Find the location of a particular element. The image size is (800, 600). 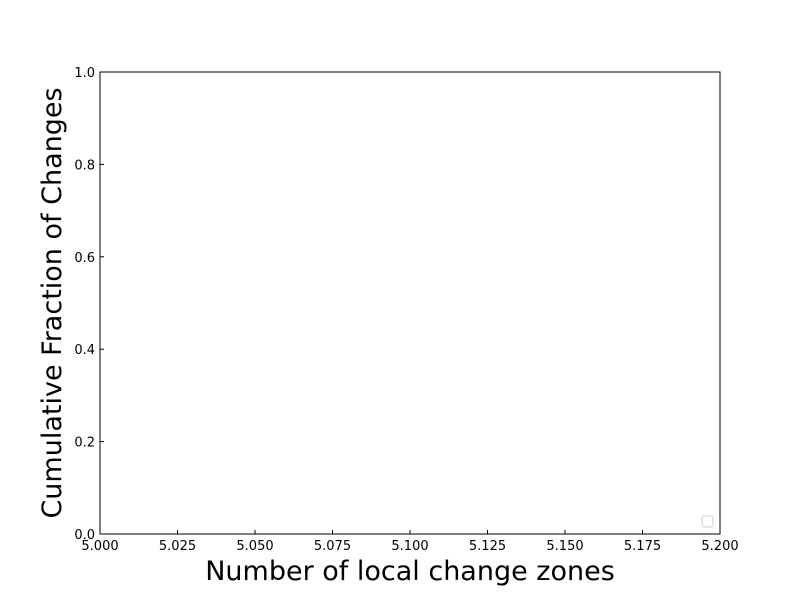

x-tick-label: 5.125 is located at coordinates (487, 546).